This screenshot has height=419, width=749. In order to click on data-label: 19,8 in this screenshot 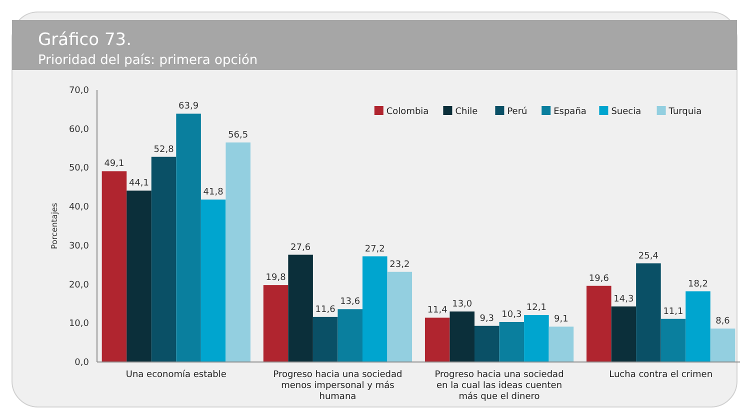, I will do `click(276, 278)`.